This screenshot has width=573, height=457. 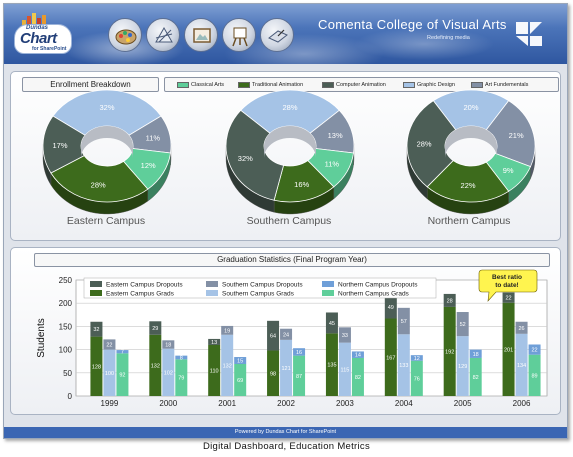 What do you see at coordinates (285, 432) in the screenshot?
I see `footer-bar: Powered by Dundas Chart for SharePoint` at bounding box center [285, 432].